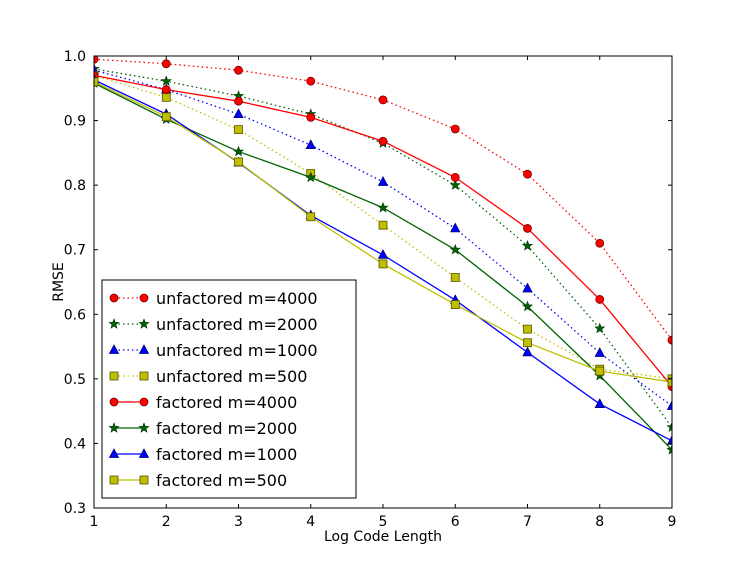 The image size is (747, 564). Describe the element at coordinates (527, 522) in the screenshot. I see `x-tick-label: 7` at that location.